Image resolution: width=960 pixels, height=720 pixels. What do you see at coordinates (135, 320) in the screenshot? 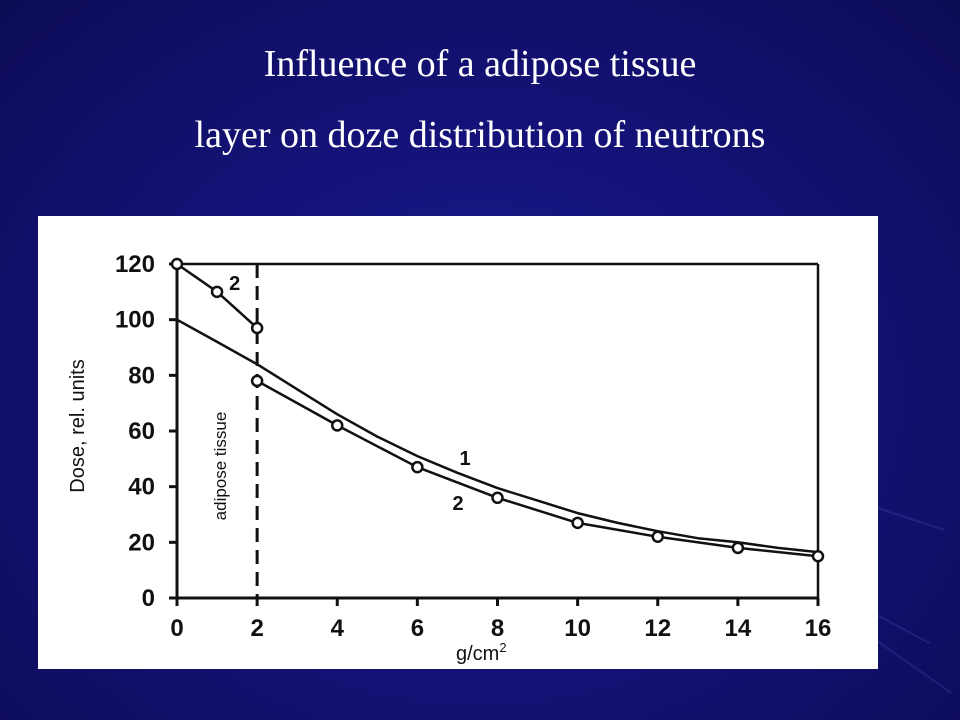
I see `y-tick-label: 100` at bounding box center [135, 320].